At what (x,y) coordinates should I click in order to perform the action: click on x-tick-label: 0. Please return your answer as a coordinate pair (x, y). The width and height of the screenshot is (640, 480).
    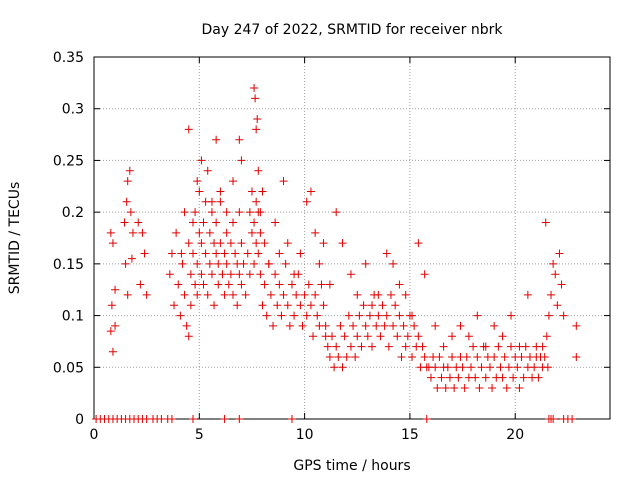
    Looking at the image, I should click on (94, 435).